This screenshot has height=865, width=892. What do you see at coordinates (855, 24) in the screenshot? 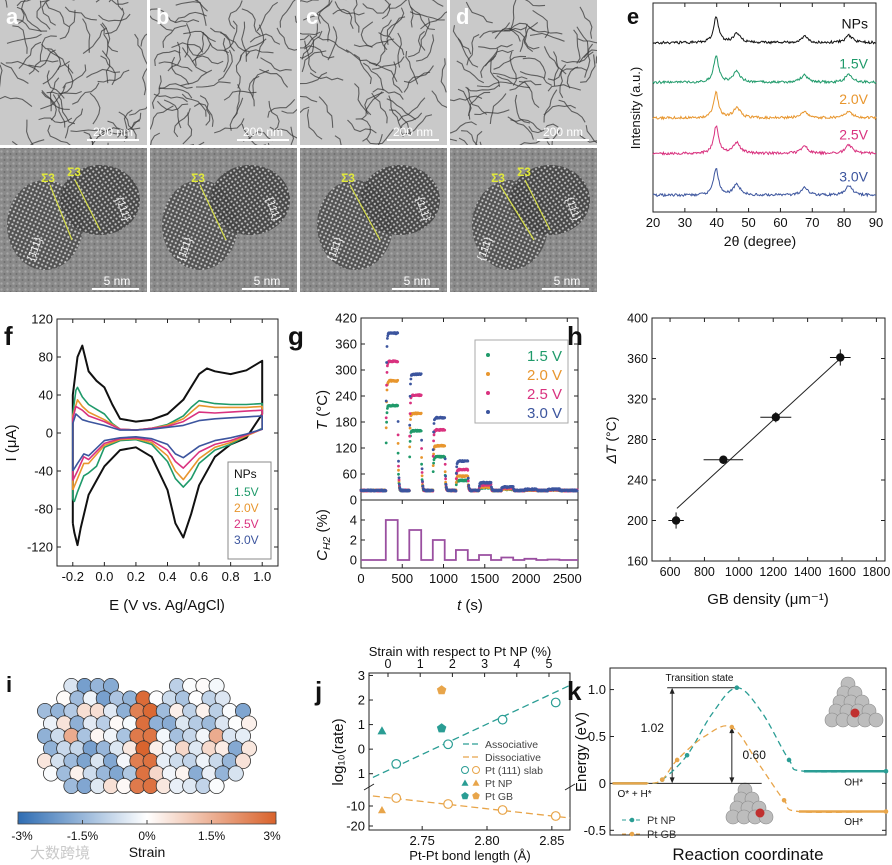
I see `series-label: NPs` at bounding box center [855, 24].